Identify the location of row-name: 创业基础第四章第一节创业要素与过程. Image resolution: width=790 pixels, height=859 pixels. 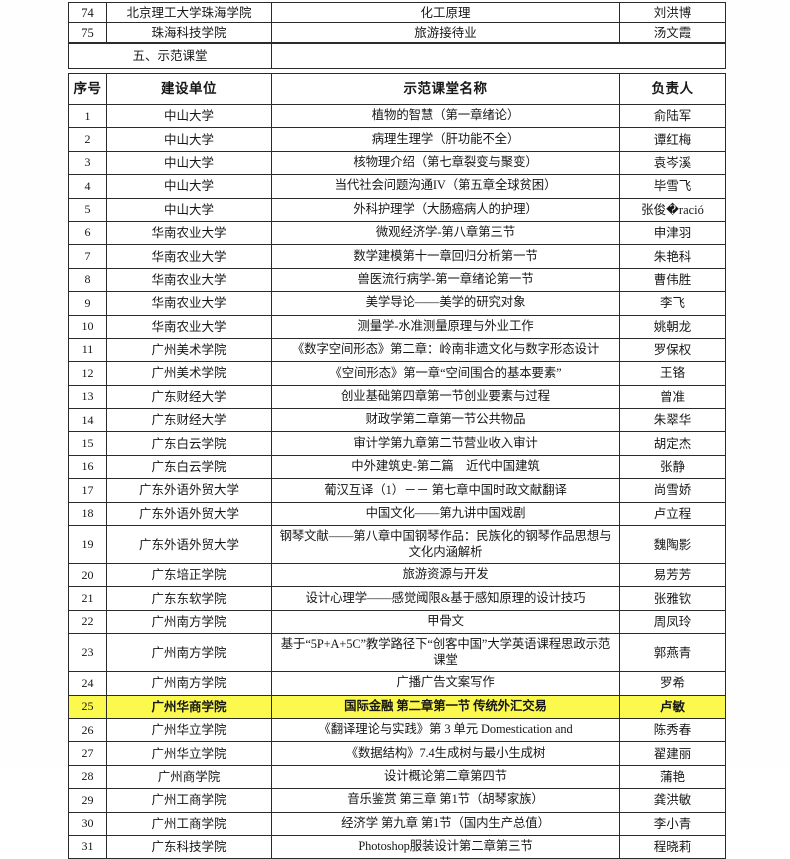
(445, 397).